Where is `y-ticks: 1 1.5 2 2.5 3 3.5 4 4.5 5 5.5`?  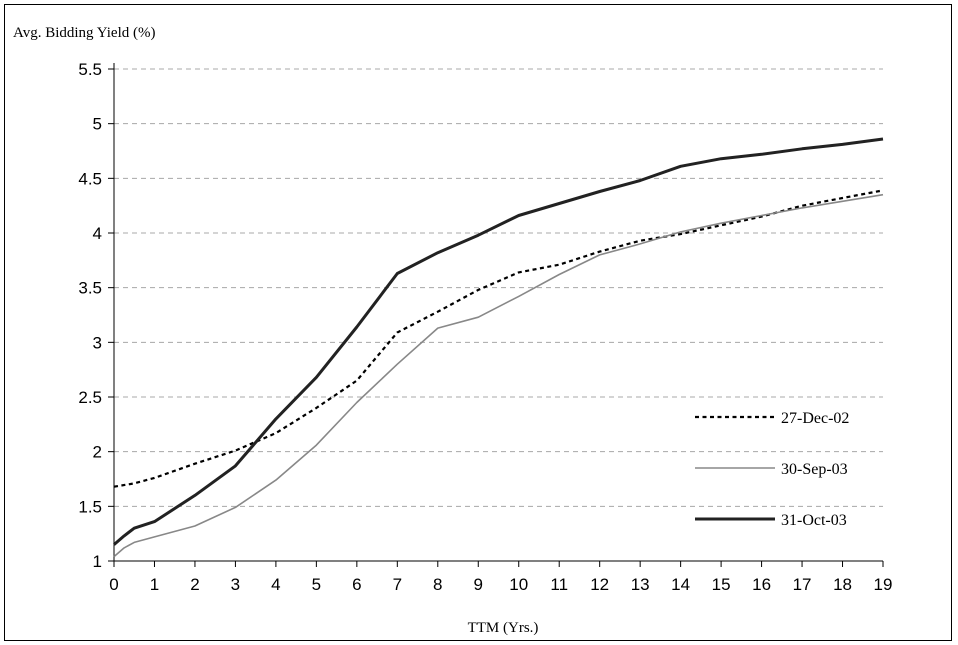
y-ticks: 1 1.5 2 2.5 3 3.5 4 4.5 5 5.5 is located at coordinates (96, 315).